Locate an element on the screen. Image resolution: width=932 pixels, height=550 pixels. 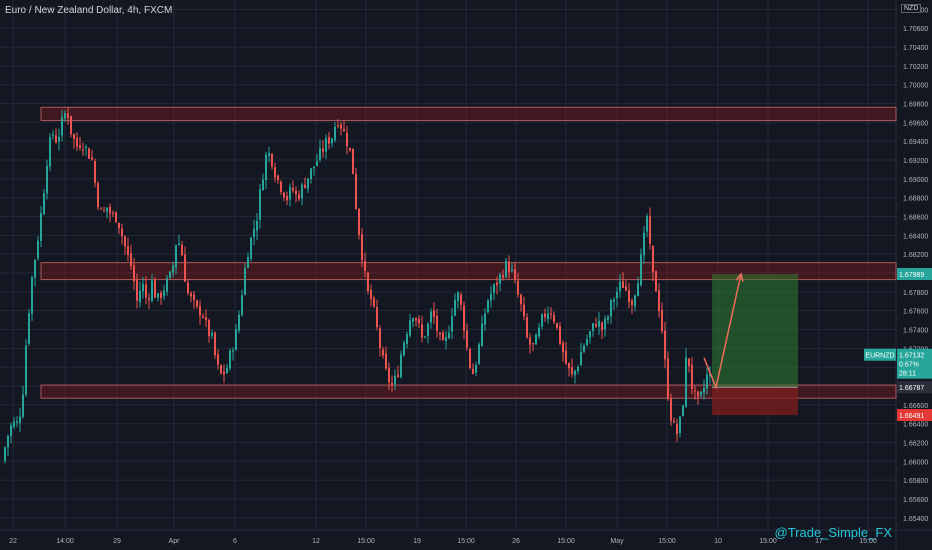
x-tick-label: 15:00 is located at coordinates (466, 541).